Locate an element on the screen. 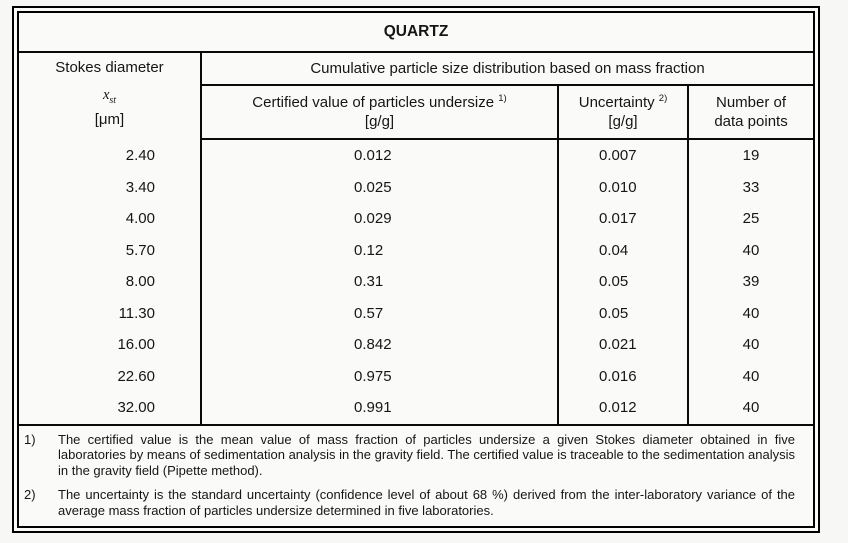  stokes-symbol-sub: st is located at coordinates (113, 100).